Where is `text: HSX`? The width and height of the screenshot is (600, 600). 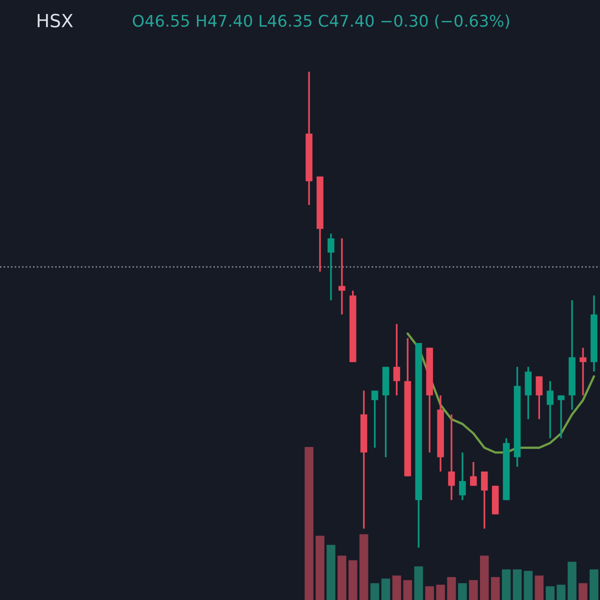
text: HSX is located at coordinates (55, 21).